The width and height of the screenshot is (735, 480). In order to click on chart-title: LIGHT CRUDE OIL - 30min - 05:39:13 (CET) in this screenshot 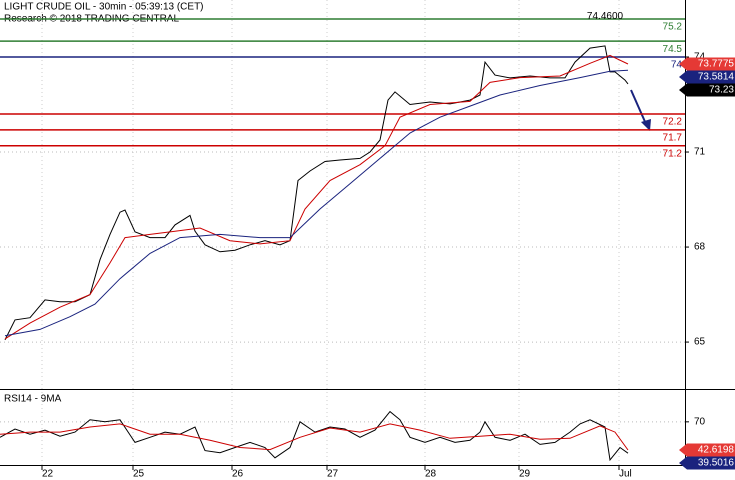, I will do `click(104, 7)`.